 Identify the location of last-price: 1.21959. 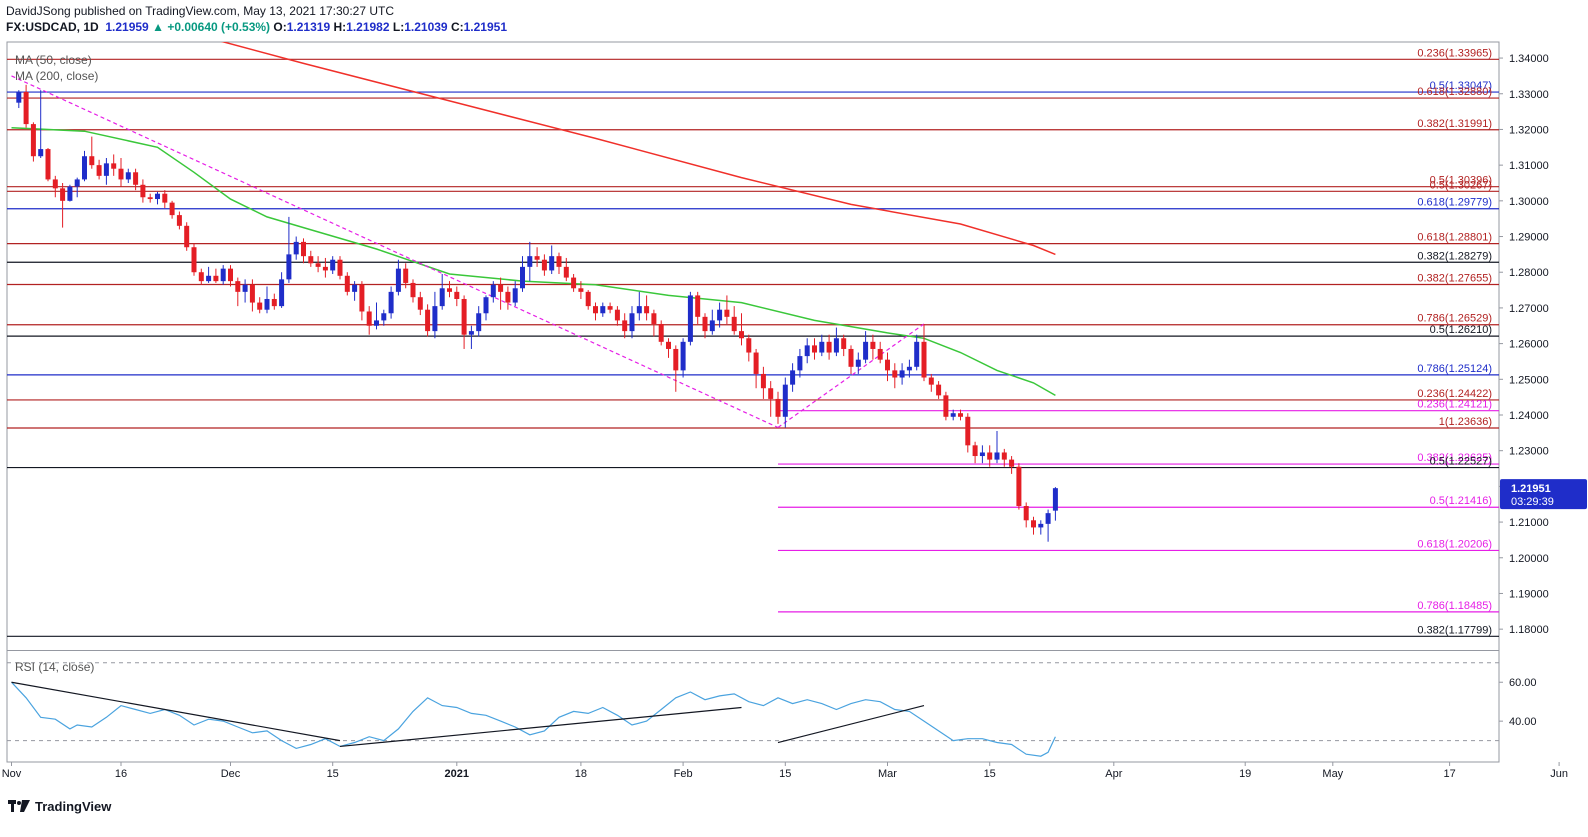
(127, 27).